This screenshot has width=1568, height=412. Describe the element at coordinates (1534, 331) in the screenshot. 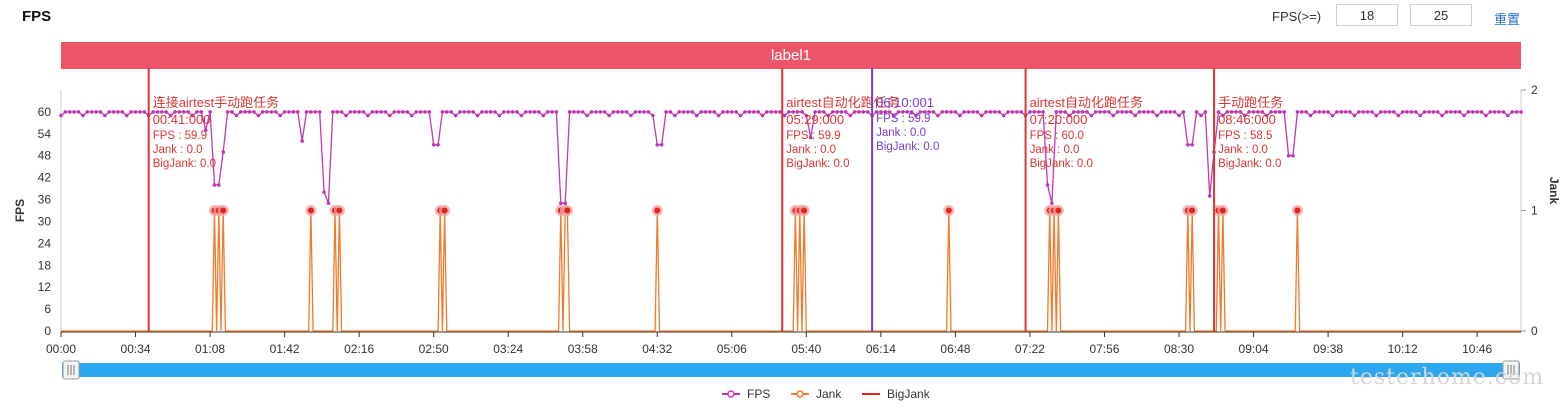

I see `y-right-tick-label: 0` at that location.